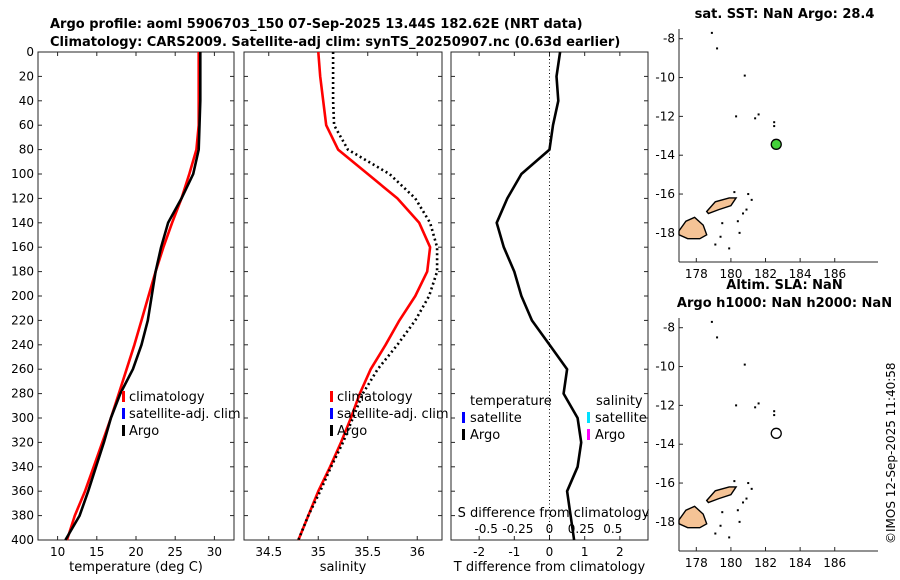  Describe the element at coordinates (26, 125) in the screenshot. I see `depth-tick-label: 60` at that location.